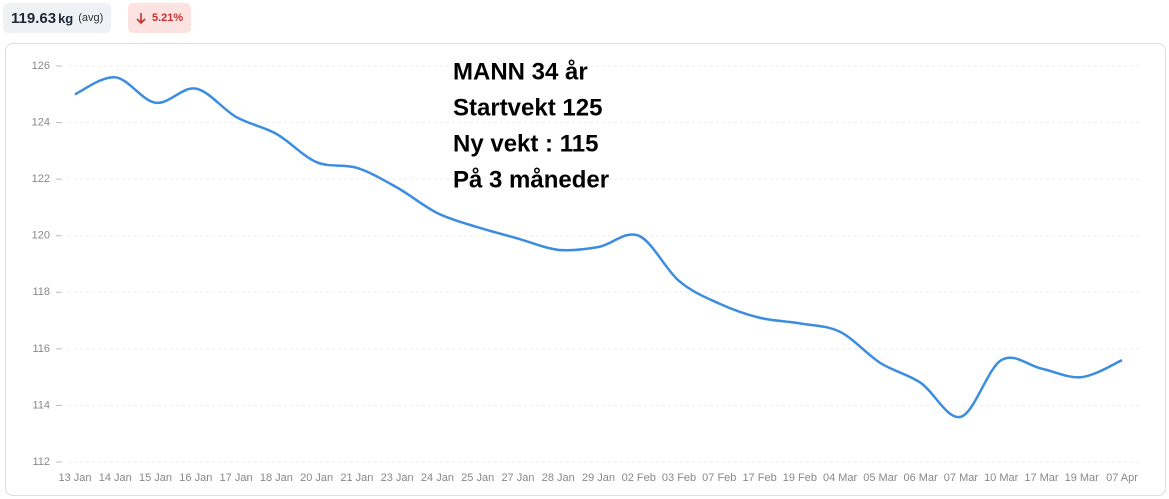 The height and width of the screenshot is (499, 1169). I want to click on x-tick-label: 29 Jan, so click(598, 478).